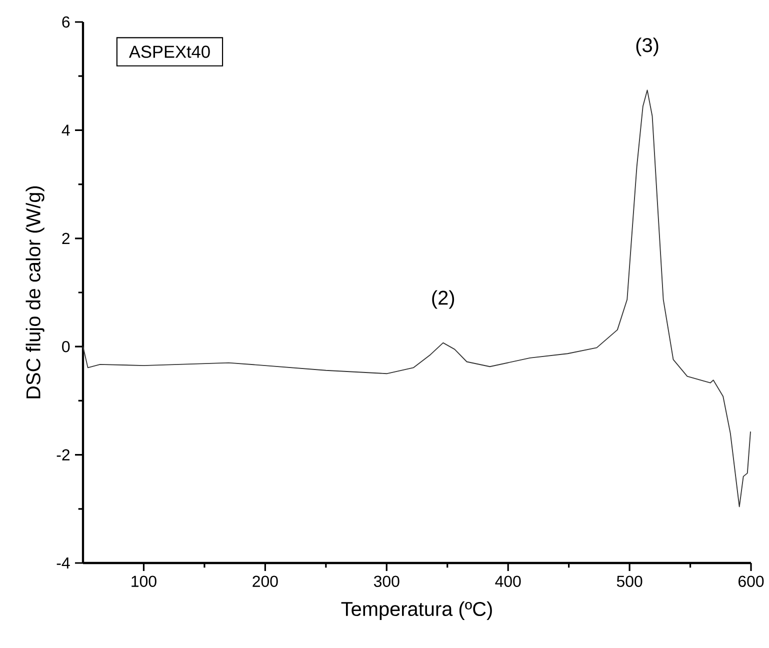 The image size is (769, 648). What do you see at coordinates (265, 581) in the screenshot?
I see `x-tick-label: 200` at bounding box center [265, 581].